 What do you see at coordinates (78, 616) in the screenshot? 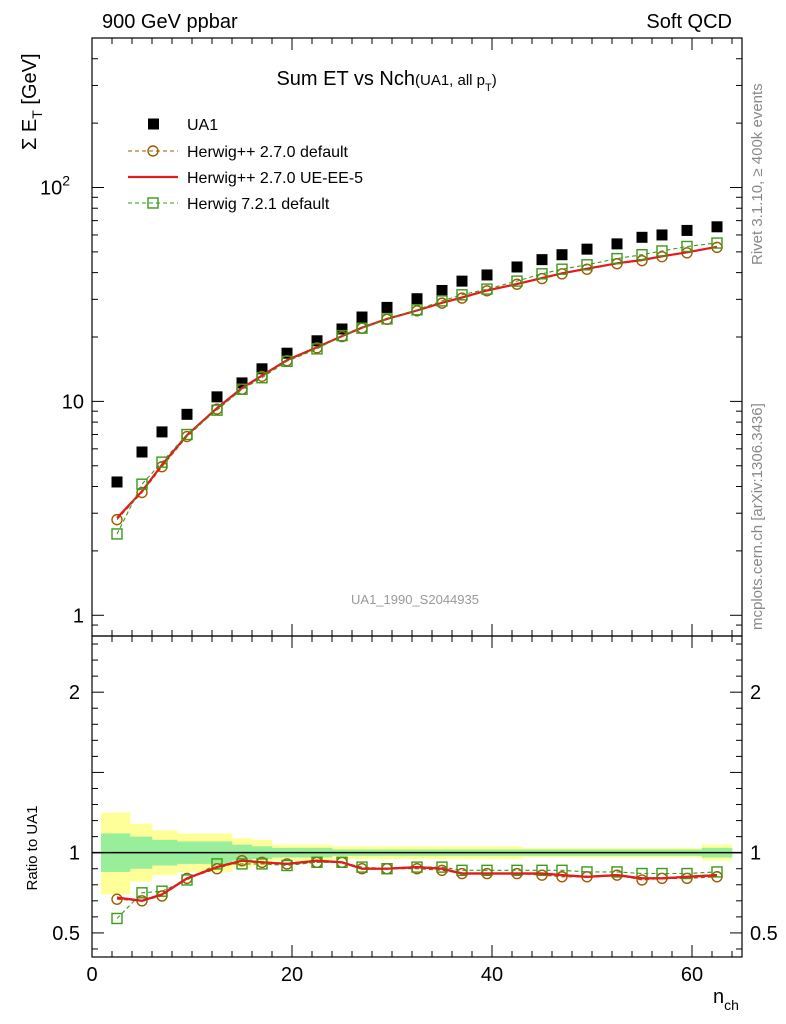
I see `y-tick-label: 1` at bounding box center [78, 616].